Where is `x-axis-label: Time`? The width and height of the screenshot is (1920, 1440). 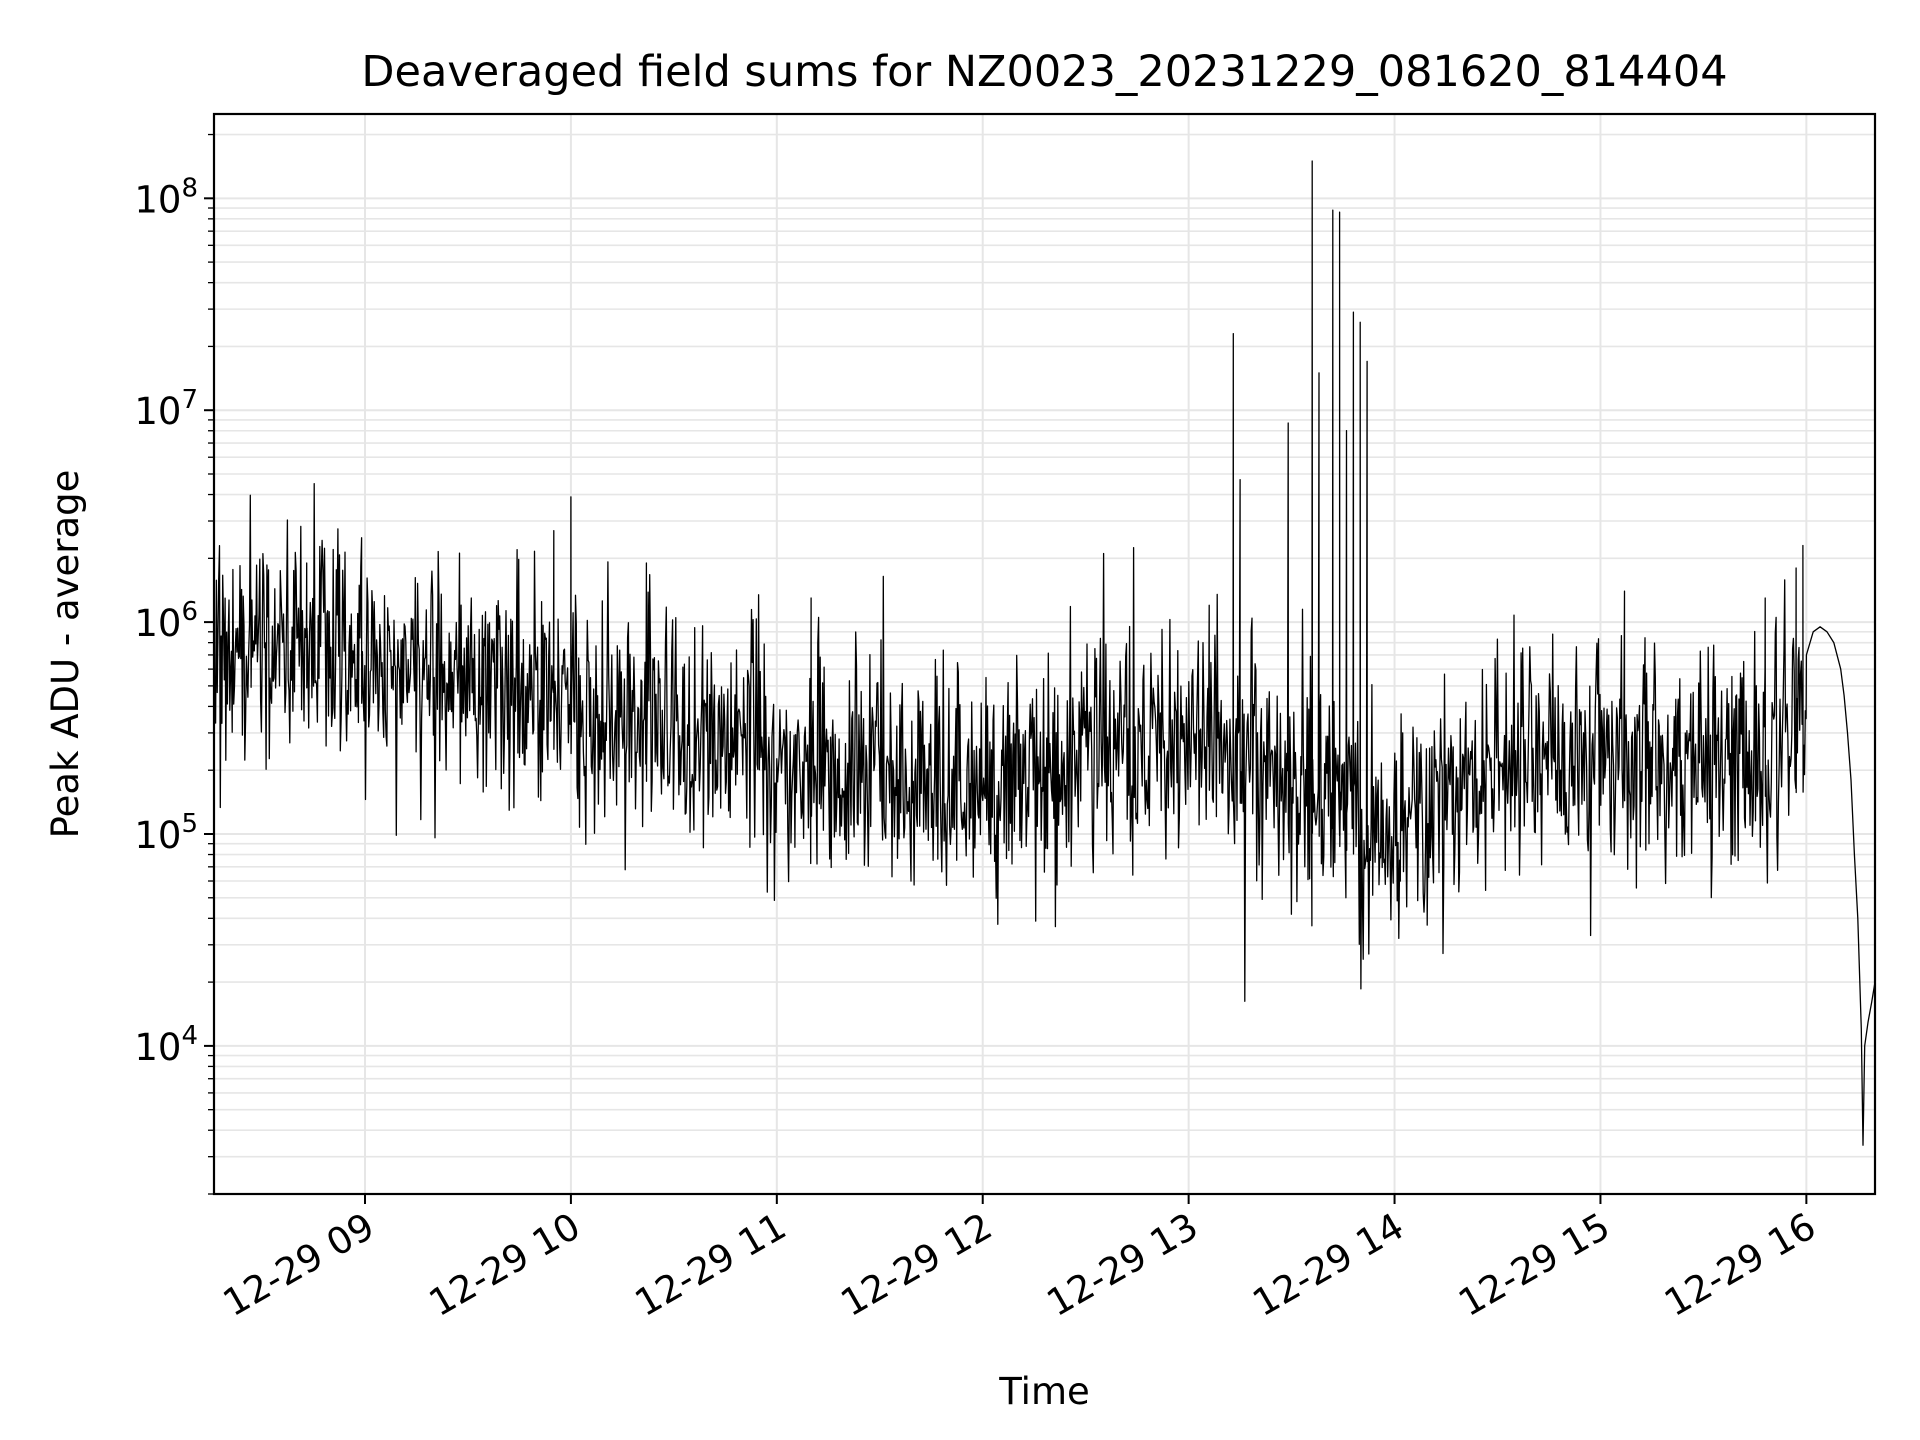
x-axis-label: Time is located at coordinates (1044, 1391).